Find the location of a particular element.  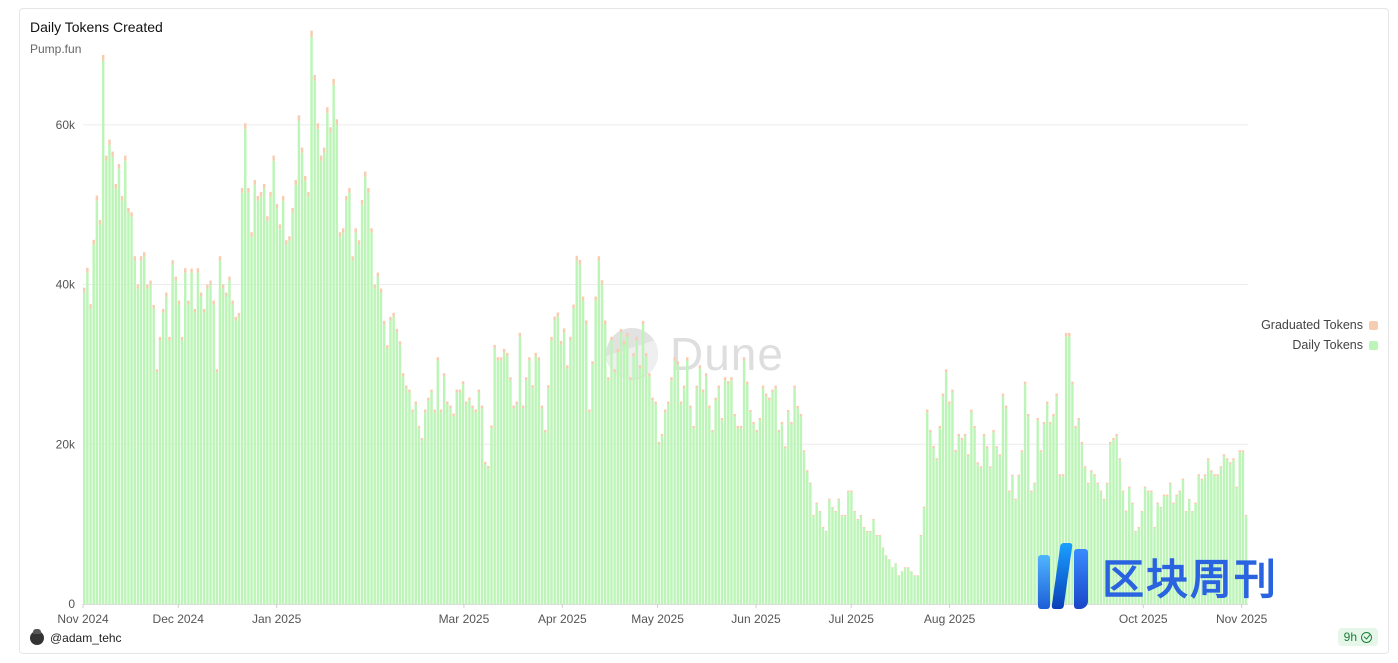

author-link: @adam_tehc is located at coordinates (76, 637).